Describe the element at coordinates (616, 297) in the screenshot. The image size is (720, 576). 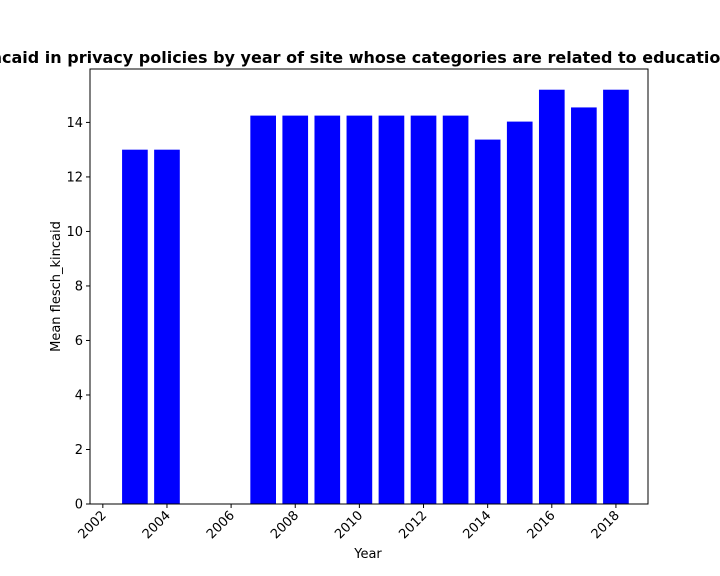
I see `bar-2018` at that location.